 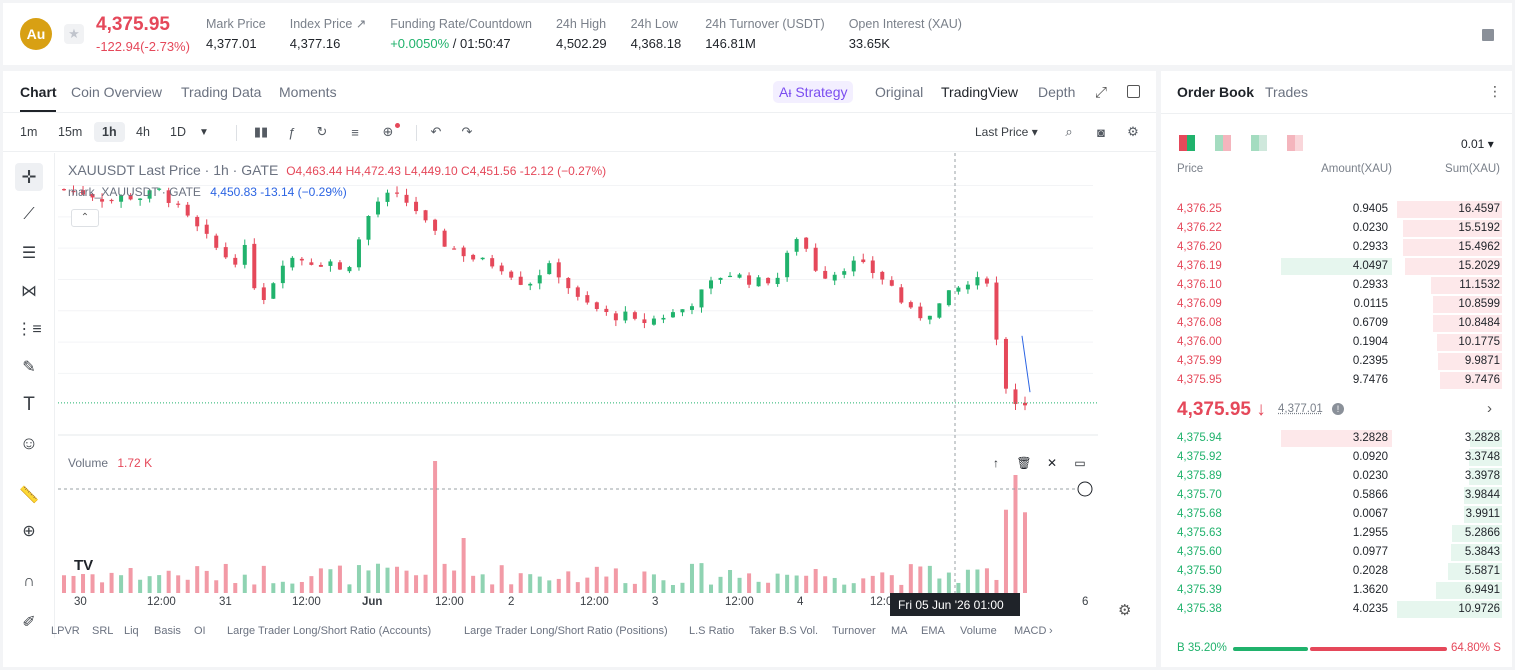 I want to click on zoom-in-icon: ⊕, so click(x=29, y=531).